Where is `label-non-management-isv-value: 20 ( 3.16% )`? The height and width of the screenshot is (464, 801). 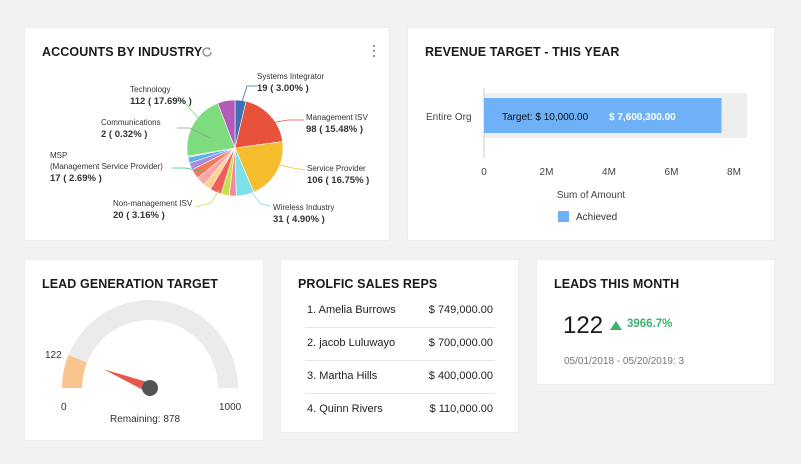
label-non-management-isv-value: 20 ( 3.16% ) is located at coordinates (139, 215).